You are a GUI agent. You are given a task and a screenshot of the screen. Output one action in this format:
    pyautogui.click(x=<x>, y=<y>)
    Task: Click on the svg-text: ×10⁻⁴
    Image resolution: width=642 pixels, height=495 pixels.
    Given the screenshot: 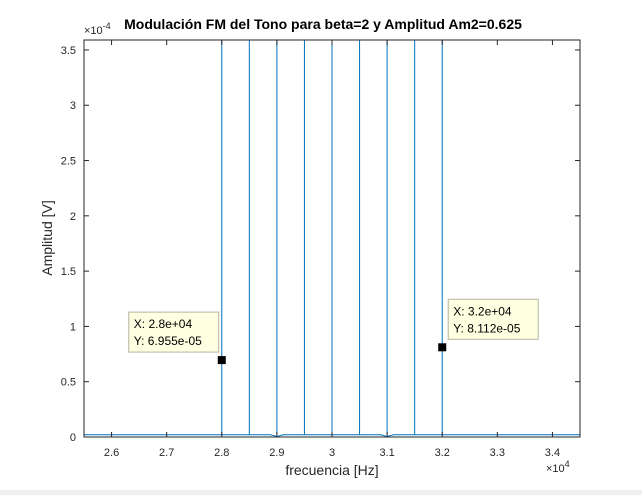 What is the action you would take?
    pyautogui.click(x=97, y=29)
    